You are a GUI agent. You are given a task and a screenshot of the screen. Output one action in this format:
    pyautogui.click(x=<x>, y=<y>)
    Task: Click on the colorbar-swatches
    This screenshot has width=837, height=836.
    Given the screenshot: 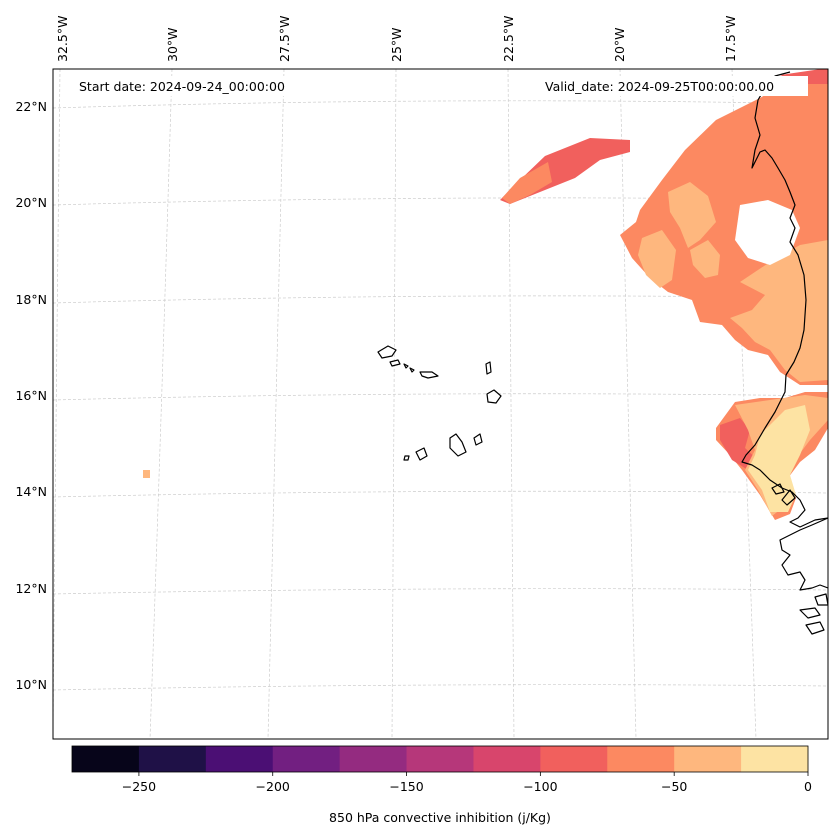 What is the action you would take?
    pyautogui.click(x=440, y=759)
    